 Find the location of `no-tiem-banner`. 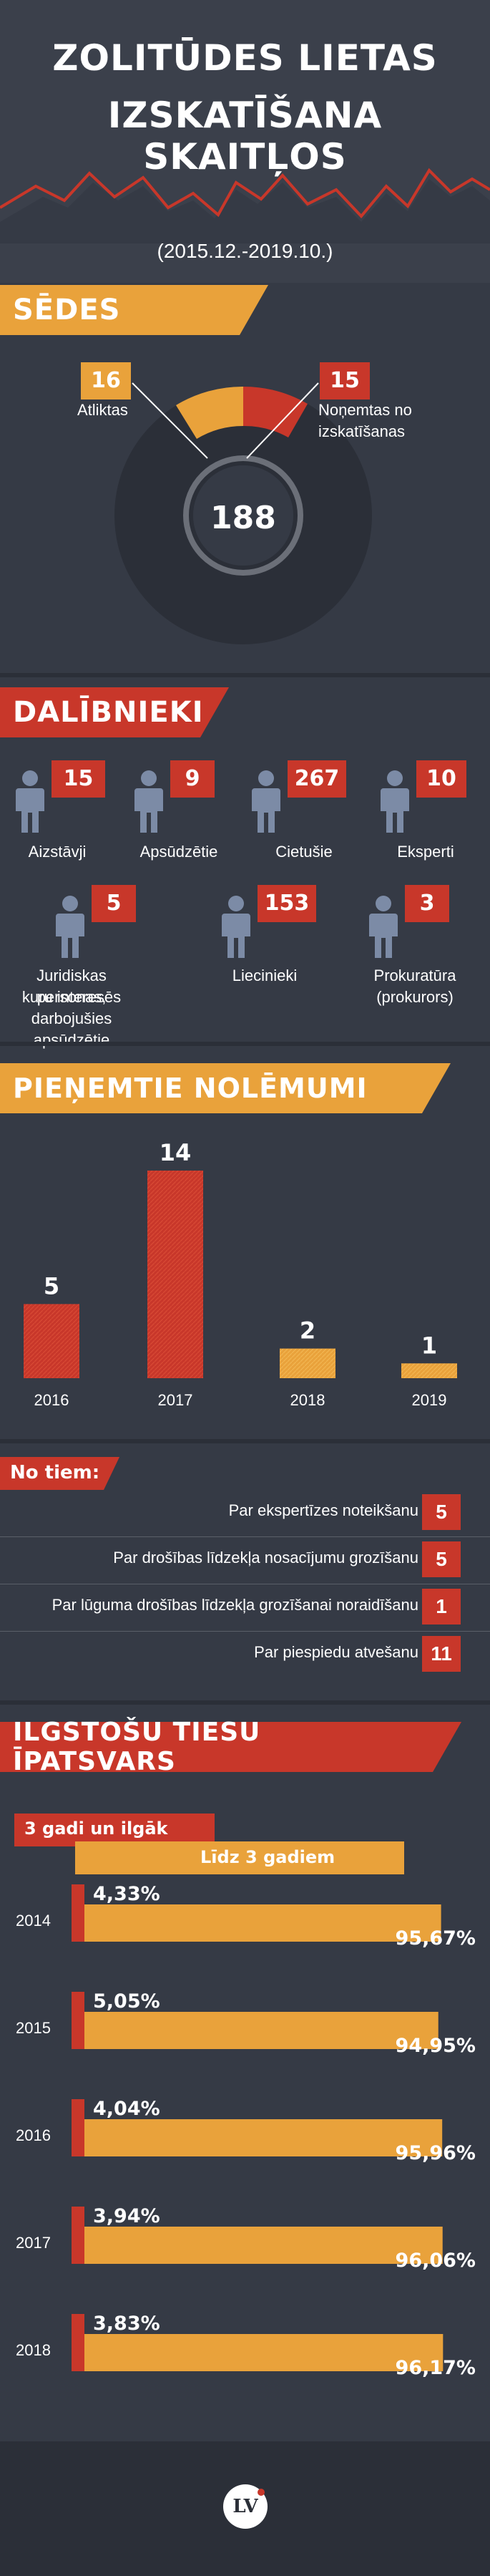

no-tiem-banner is located at coordinates (52, 1474).